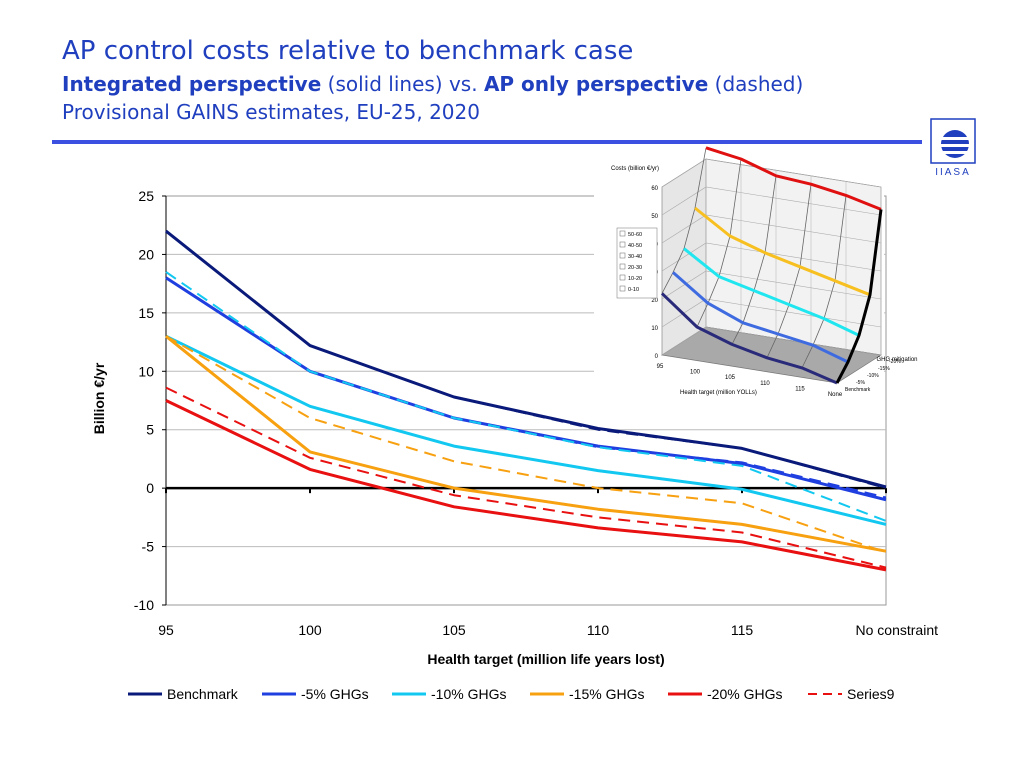 The height and width of the screenshot is (768, 1024). I want to click on x-tick-label: No constraint, so click(897, 630).